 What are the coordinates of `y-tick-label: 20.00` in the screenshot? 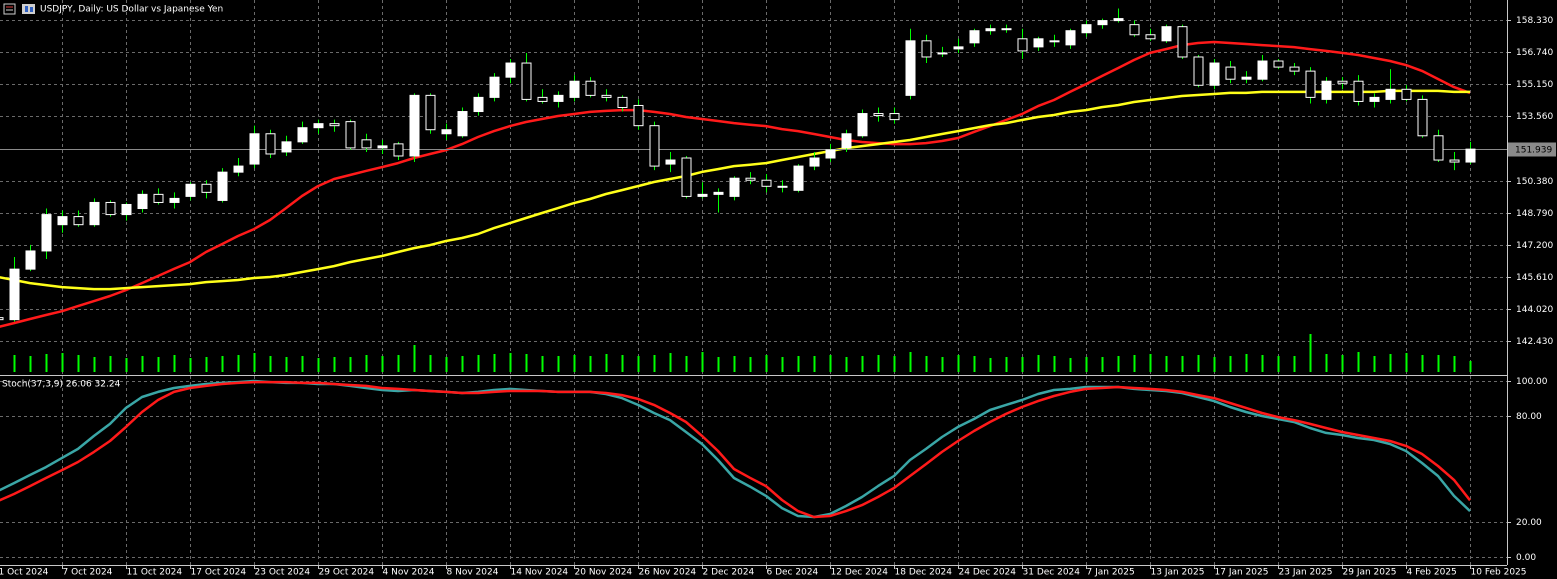 It's located at (1529, 523).